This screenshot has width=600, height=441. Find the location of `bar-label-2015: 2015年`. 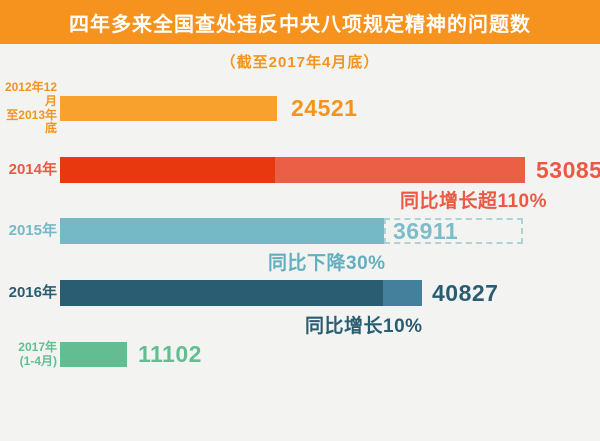

bar-label-2015: 2015年 is located at coordinates (28, 230).